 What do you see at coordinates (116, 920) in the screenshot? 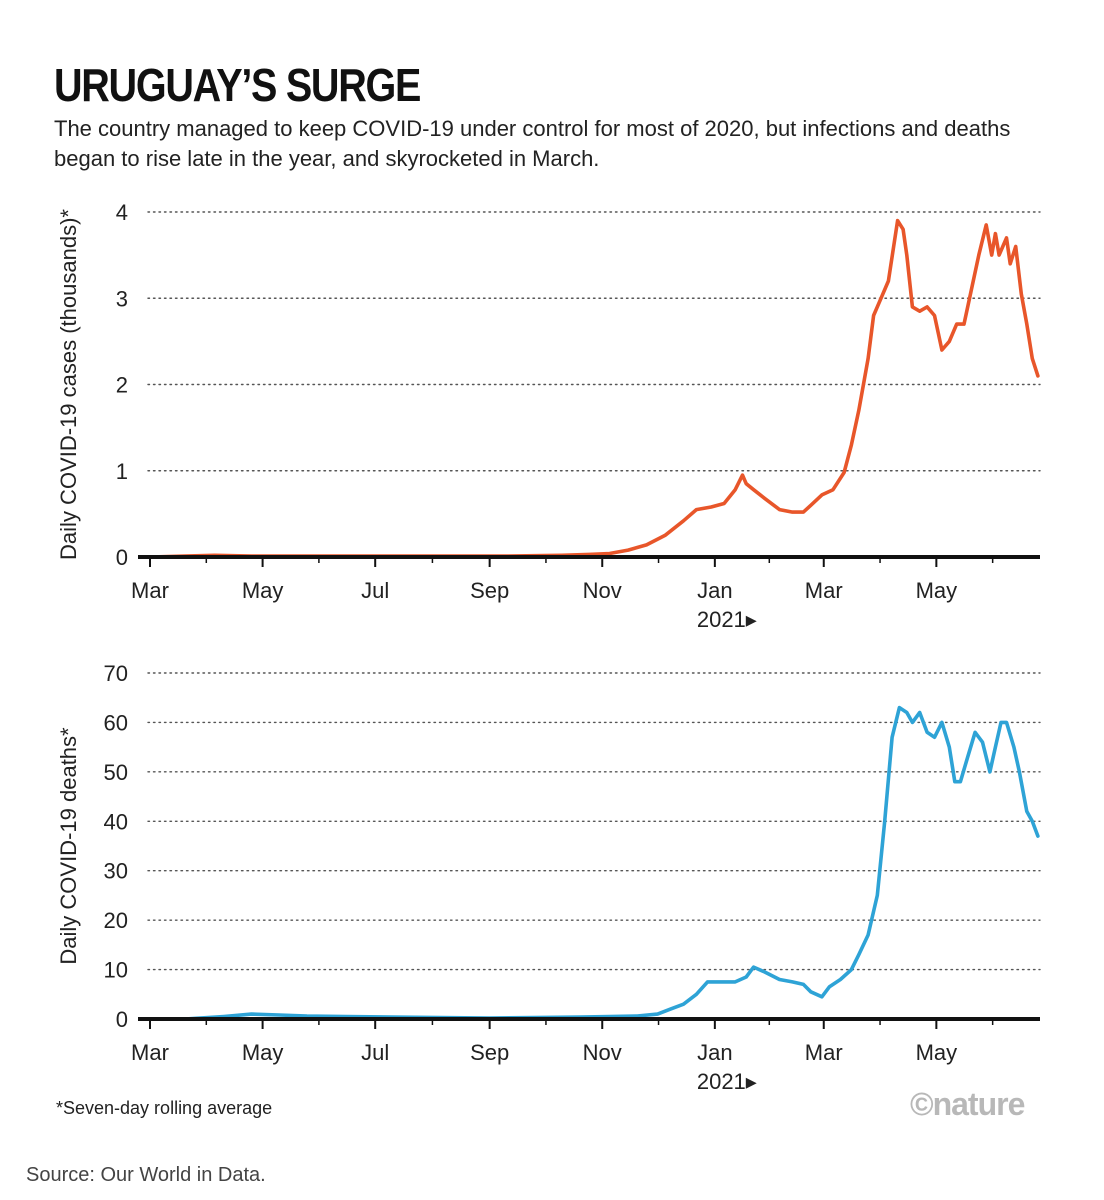
I see `y-tick-label: 20` at bounding box center [116, 920].